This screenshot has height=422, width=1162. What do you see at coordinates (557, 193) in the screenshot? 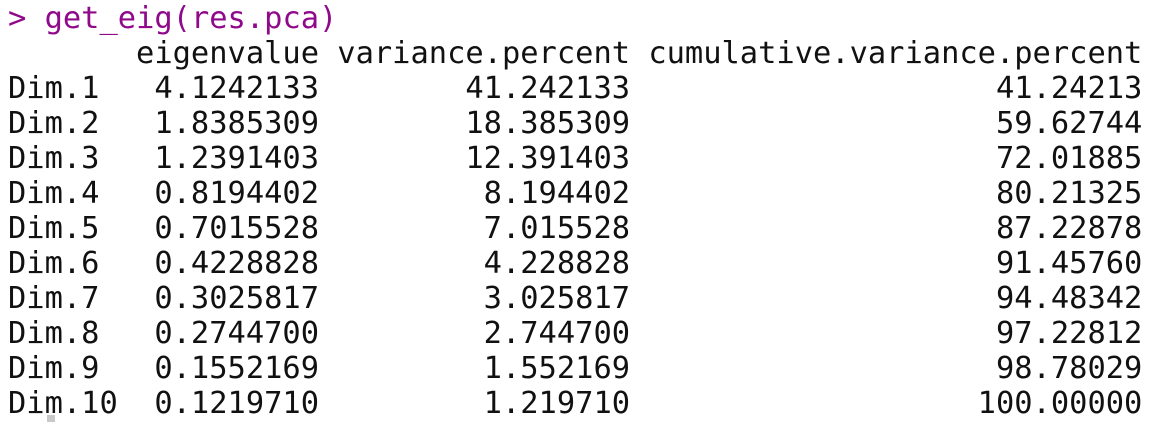
I see `variance-percent-cell: 8.194402` at bounding box center [557, 193].